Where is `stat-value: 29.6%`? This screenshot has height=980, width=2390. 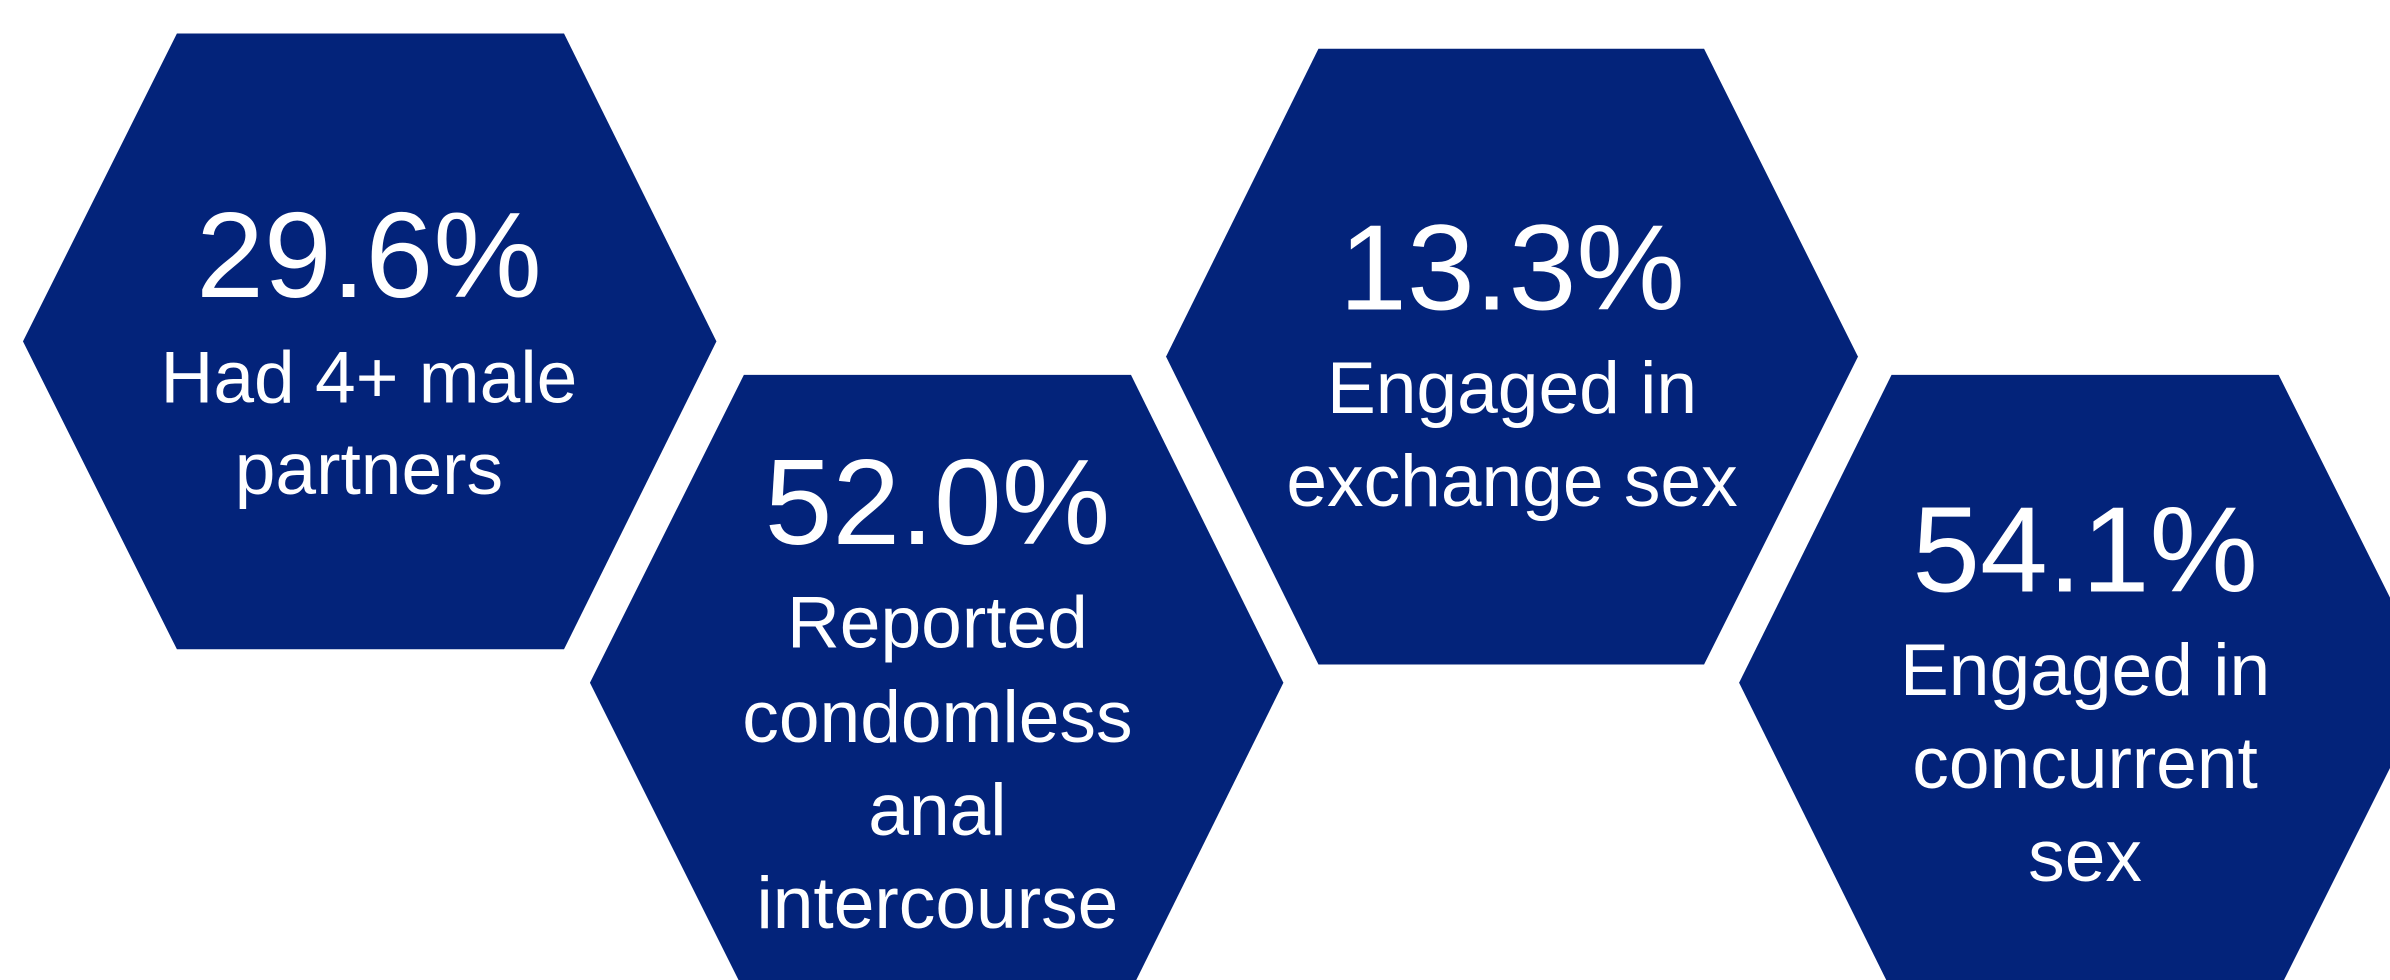 stat-value: 29.6% is located at coordinates (369, 255).